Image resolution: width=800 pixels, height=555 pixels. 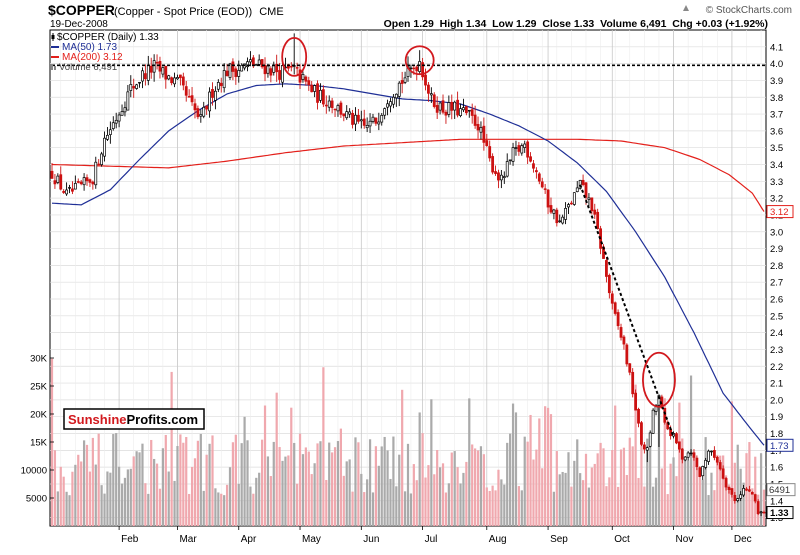 I want to click on price-tick-label: 1.6, so click(x=776, y=468).